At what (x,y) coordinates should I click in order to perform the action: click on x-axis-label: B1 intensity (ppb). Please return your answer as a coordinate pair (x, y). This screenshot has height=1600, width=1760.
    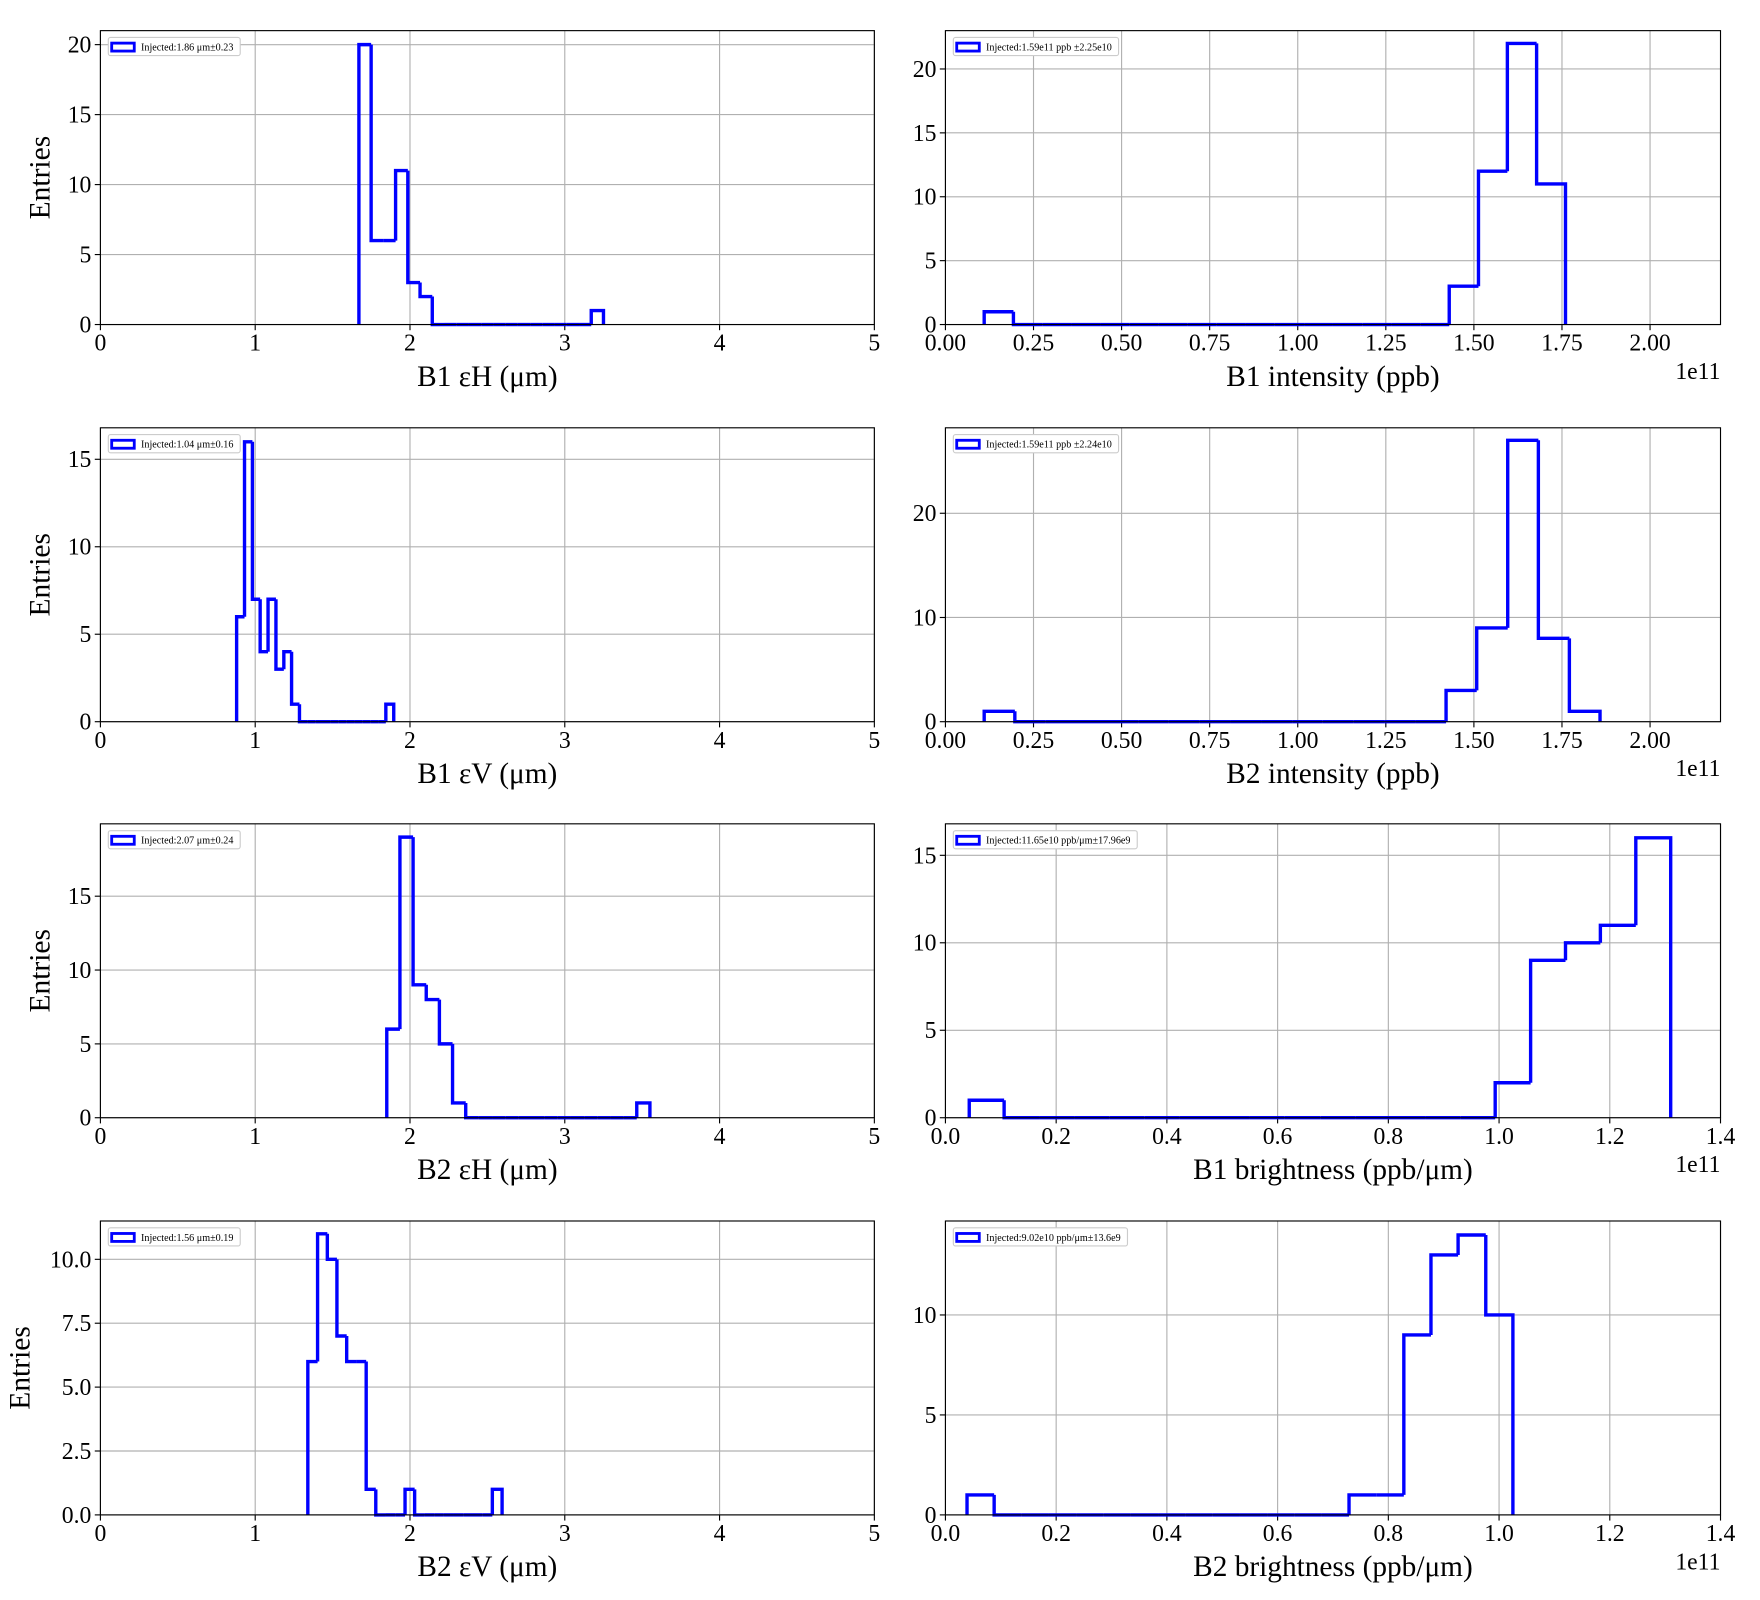
    Looking at the image, I should click on (1332, 377).